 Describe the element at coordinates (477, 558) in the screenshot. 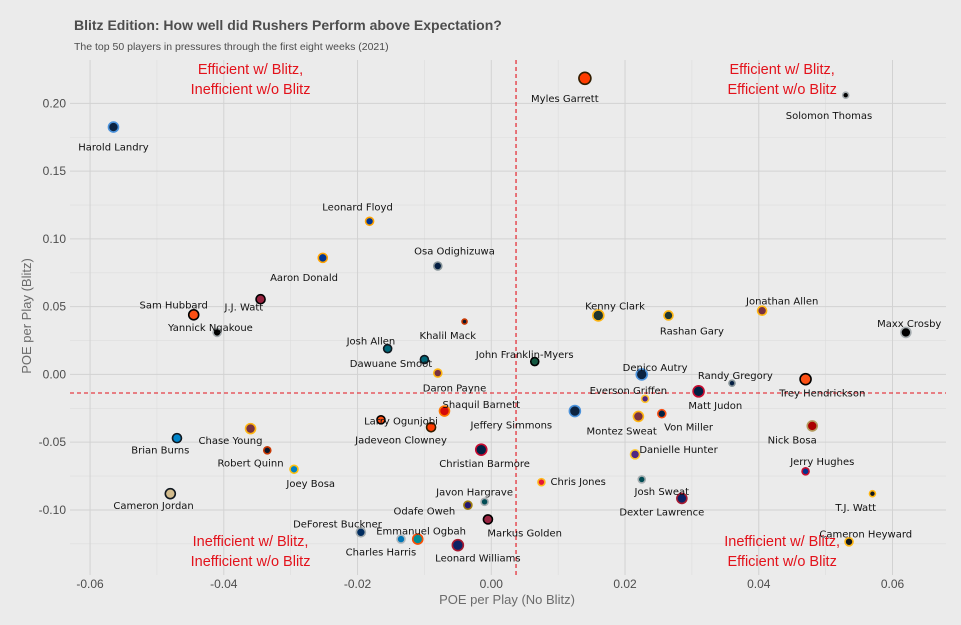

I see `point-label-leonard-williams: Leonard Williams` at that location.